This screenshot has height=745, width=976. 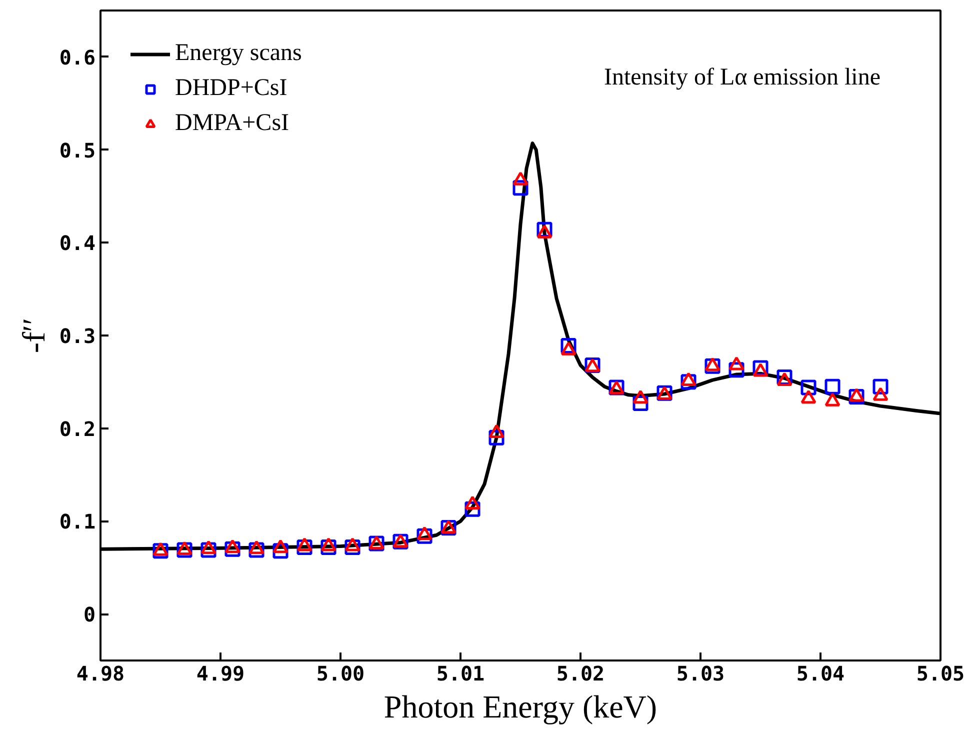 I want to click on y-axis-title: -f′′, so click(x=33, y=336).